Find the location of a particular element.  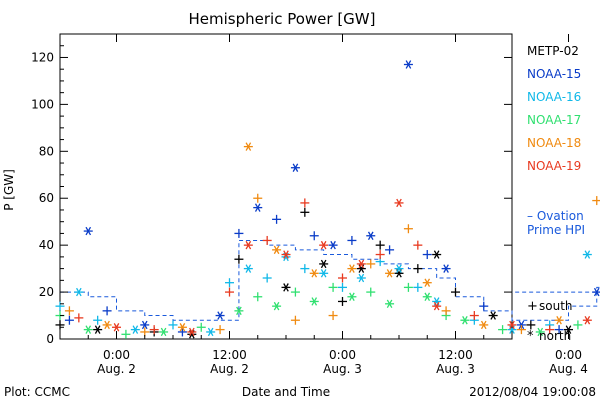

x-tick-date-label: Aug. 4 is located at coordinates (568, 369).